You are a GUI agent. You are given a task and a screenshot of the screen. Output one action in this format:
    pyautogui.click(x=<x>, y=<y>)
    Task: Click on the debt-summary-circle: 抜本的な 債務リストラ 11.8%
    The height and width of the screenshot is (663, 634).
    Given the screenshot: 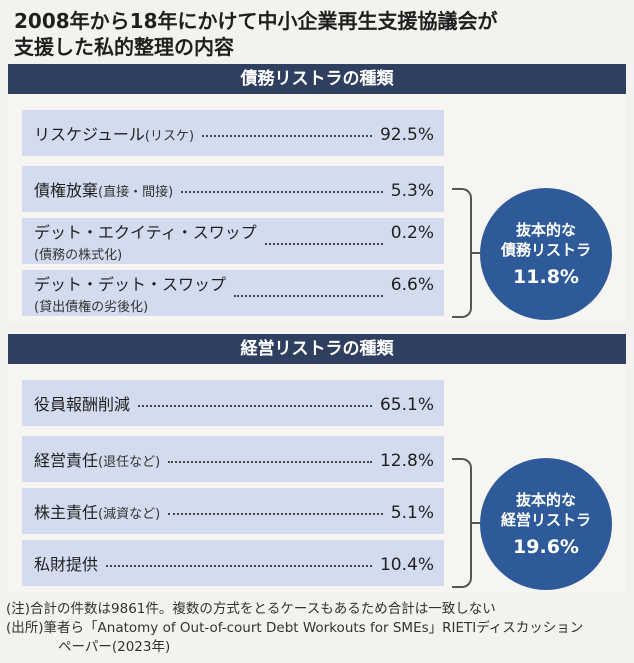 What is the action you would take?
    pyautogui.click(x=546, y=254)
    